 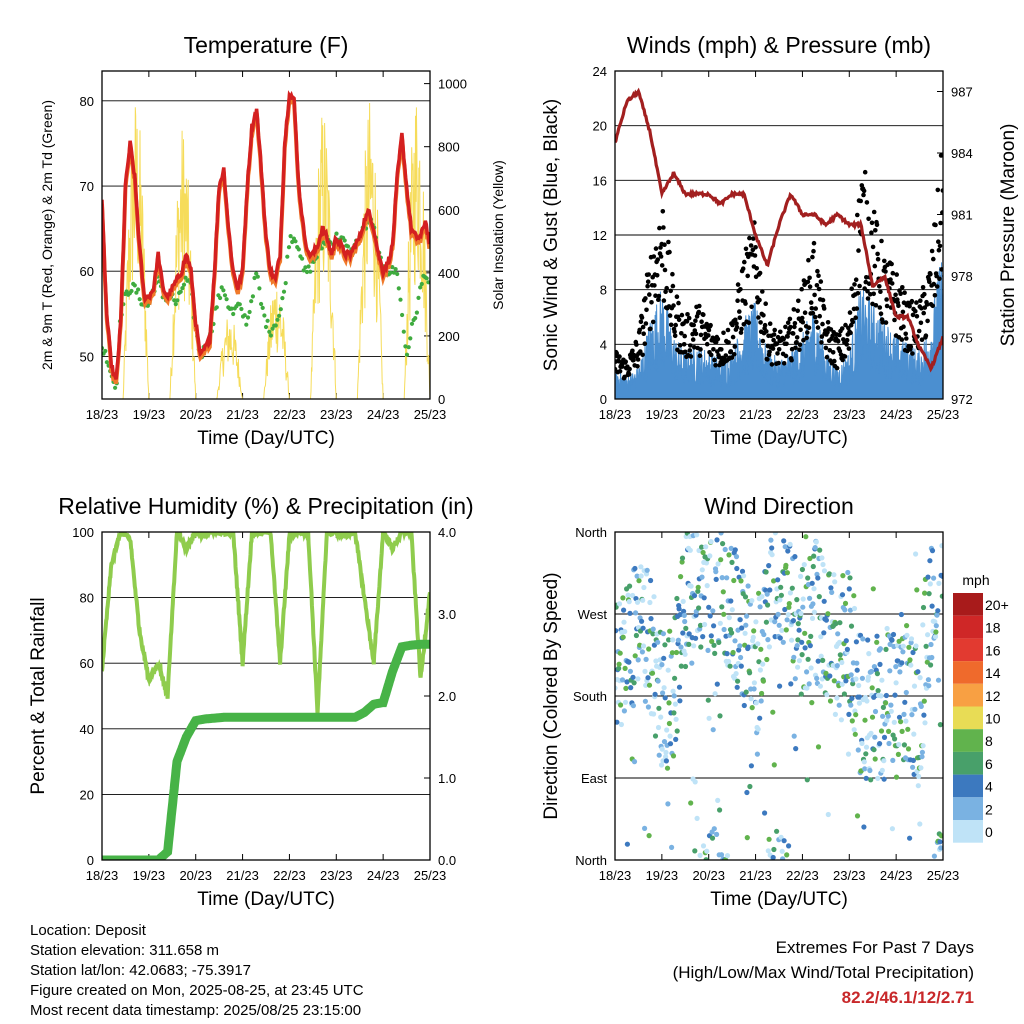 I want to click on x-tick-label: 21/23, so click(x=755, y=875).